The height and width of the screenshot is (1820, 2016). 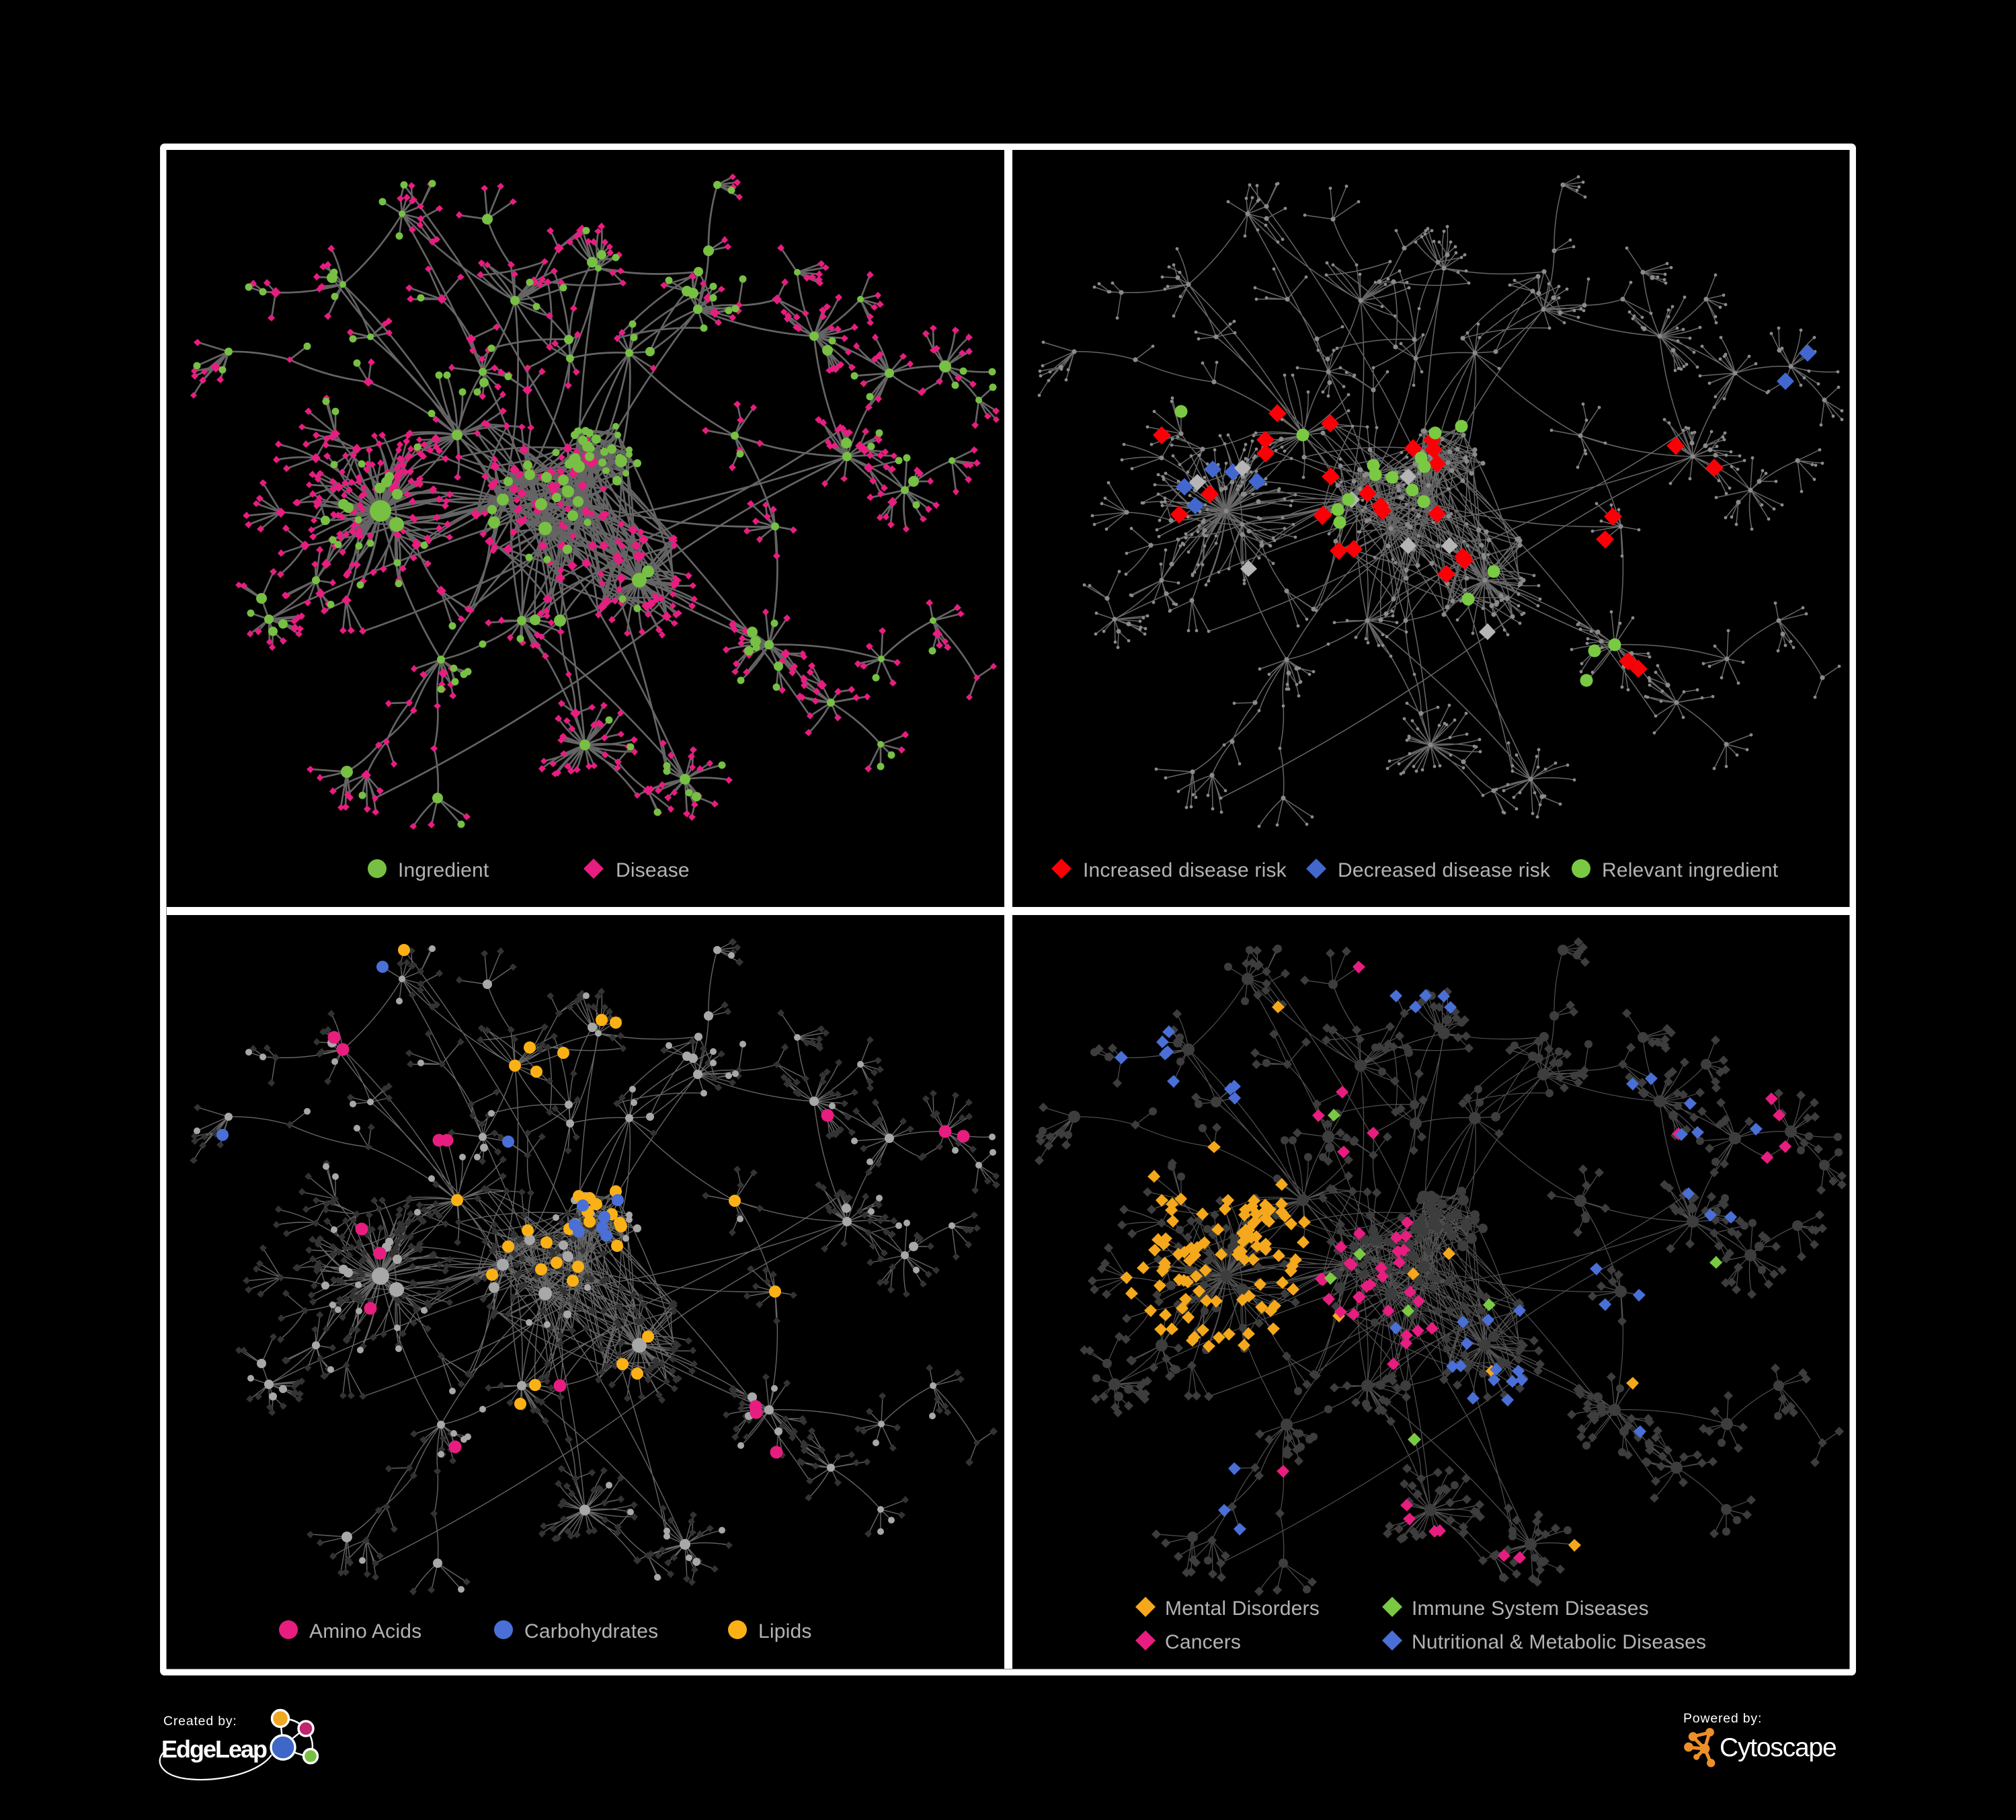 What do you see at coordinates (443, 870) in the screenshot?
I see `svg-text: Ingredient` at bounding box center [443, 870].